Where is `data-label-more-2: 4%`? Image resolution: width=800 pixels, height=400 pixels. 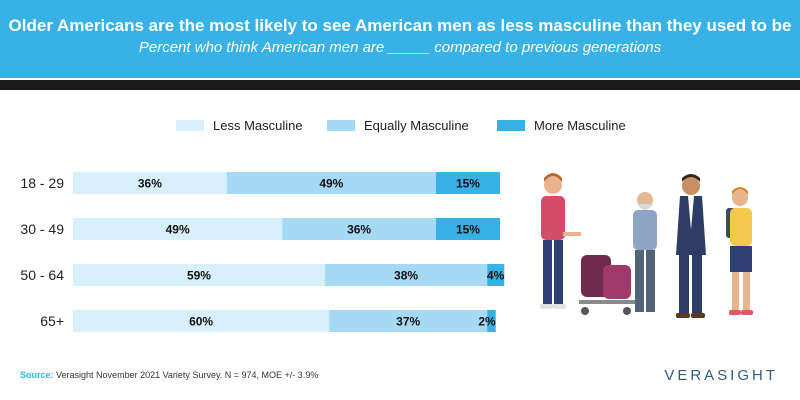 data-label-more-2: 4% is located at coordinates (496, 276).